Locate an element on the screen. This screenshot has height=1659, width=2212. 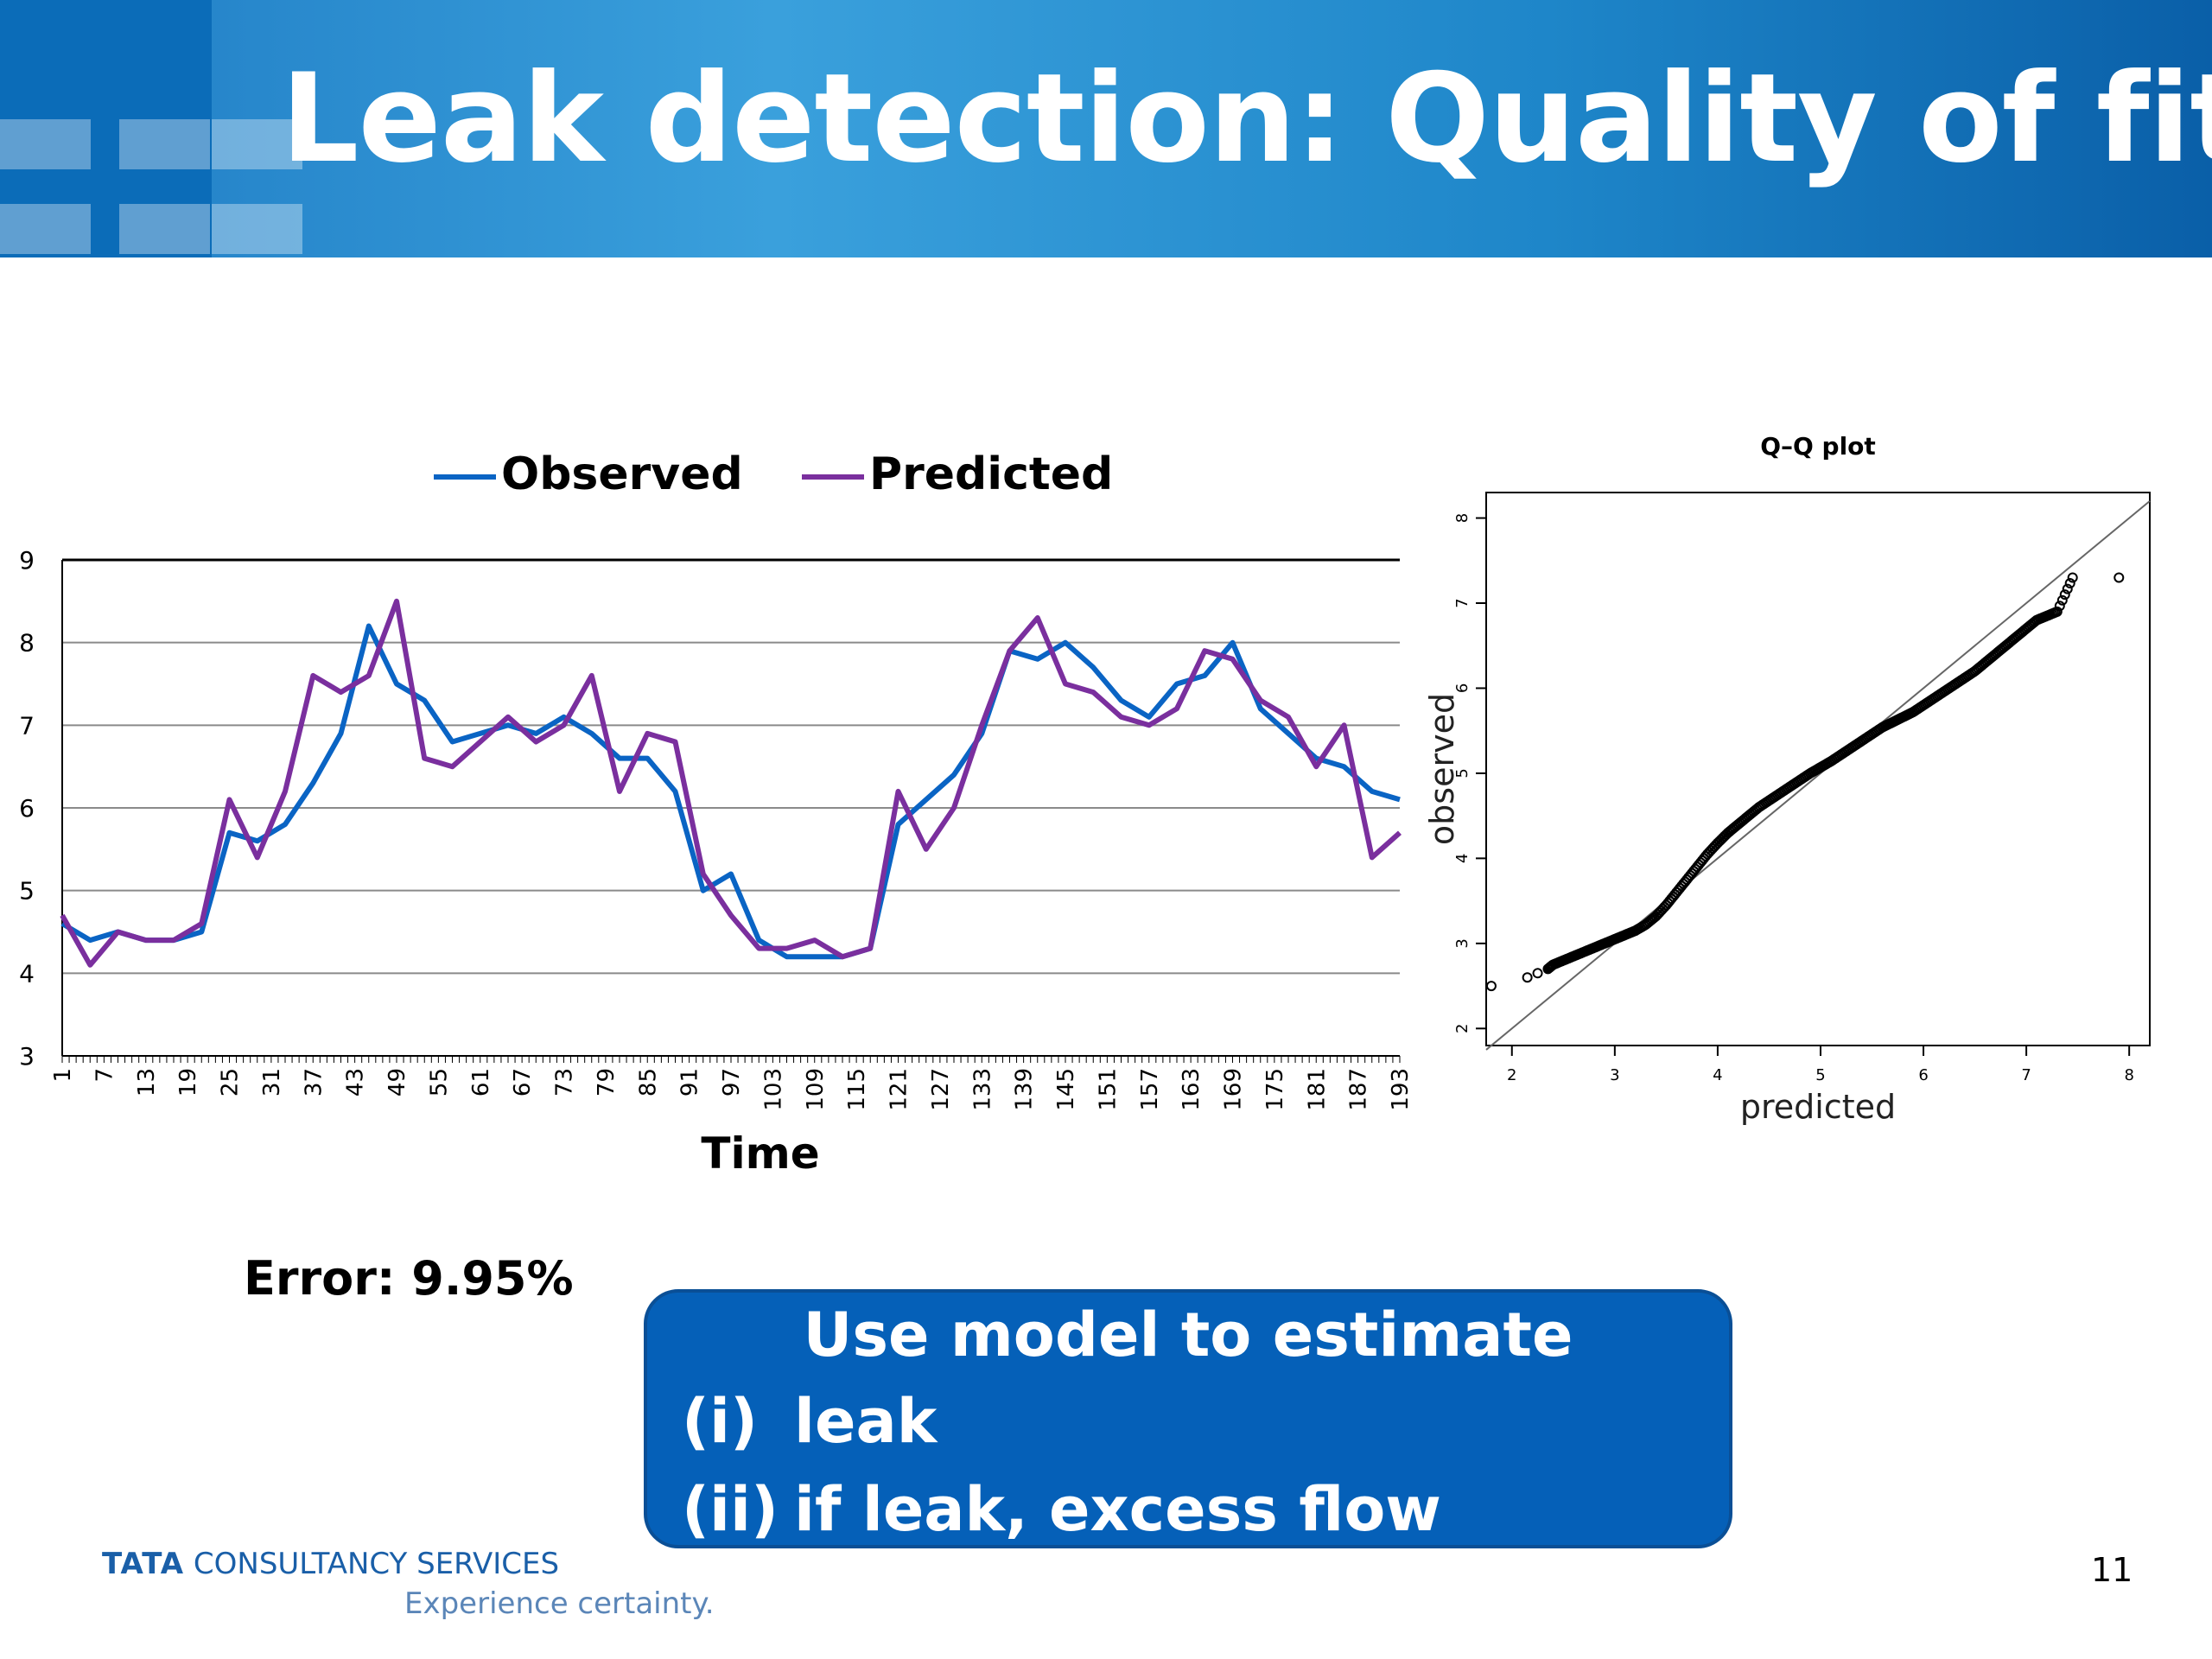
qq-y-tick-label: 4 is located at coordinates (1462, 858).